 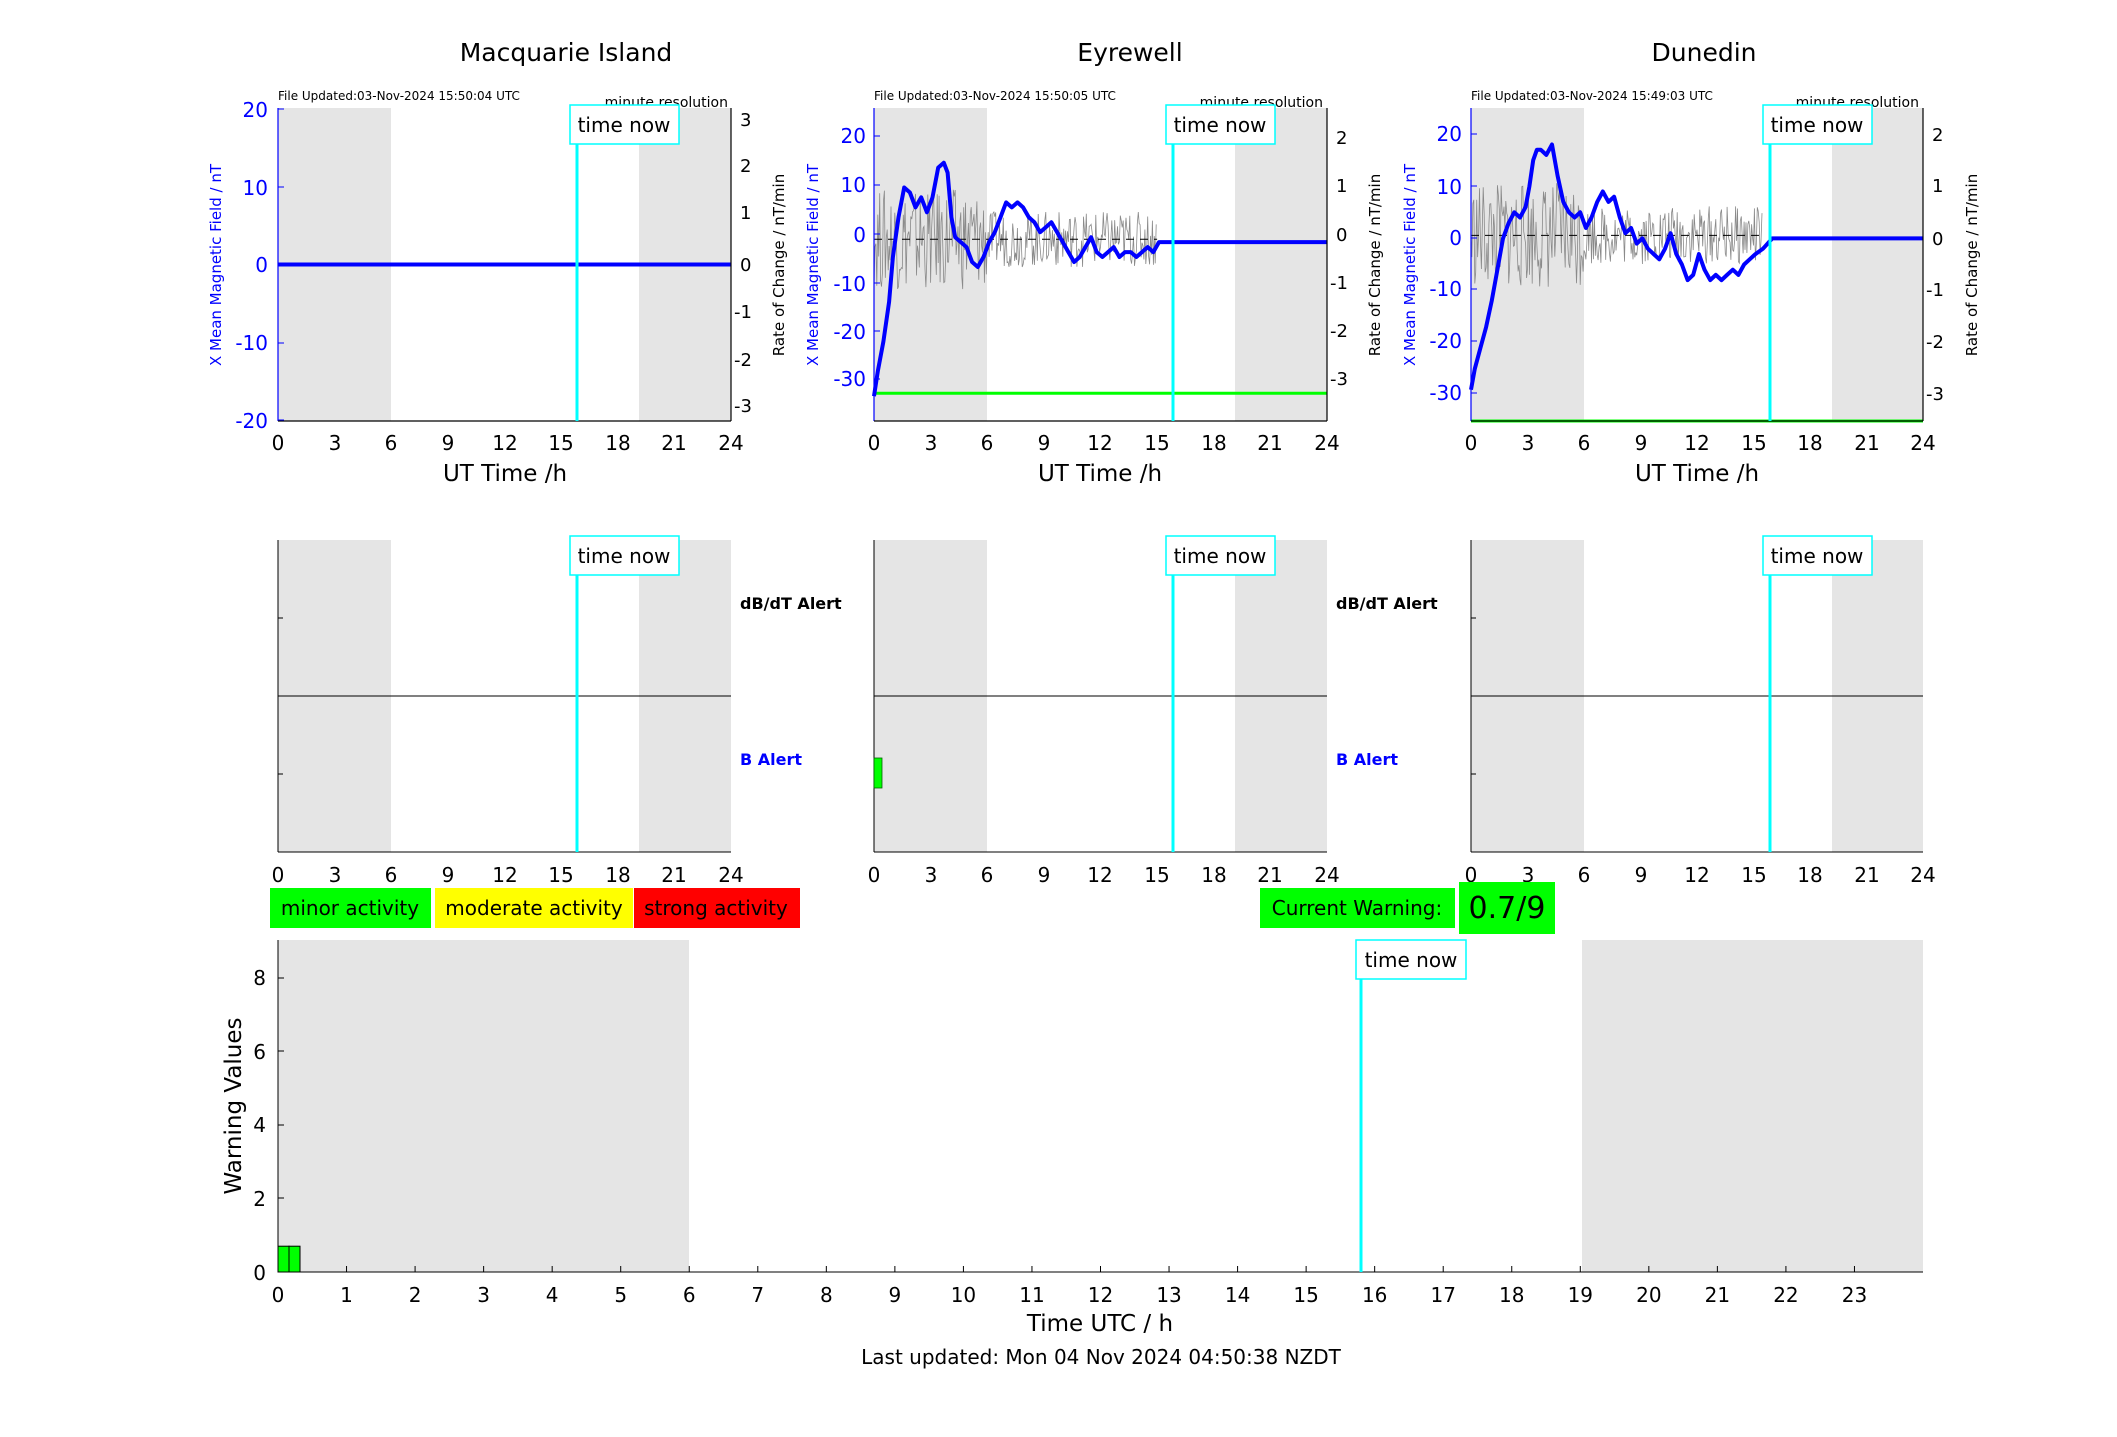 What do you see at coordinates (259, 1273) in the screenshot?
I see `y-tick-label: 0` at bounding box center [259, 1273].